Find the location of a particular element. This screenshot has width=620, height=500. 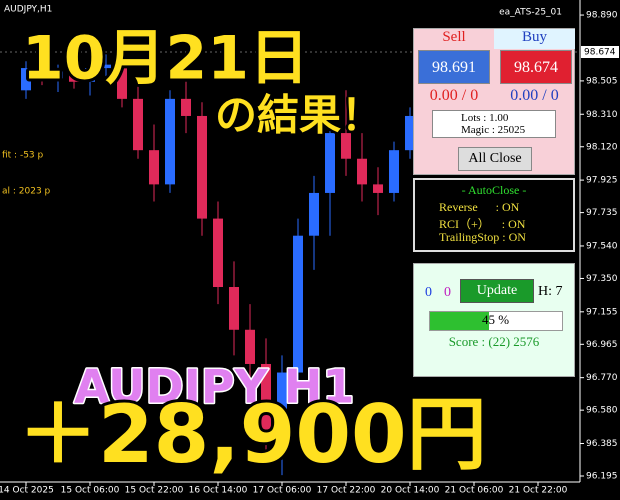

x-tick-label: 14 Oct 2025 is located at coordinates (27, 491).